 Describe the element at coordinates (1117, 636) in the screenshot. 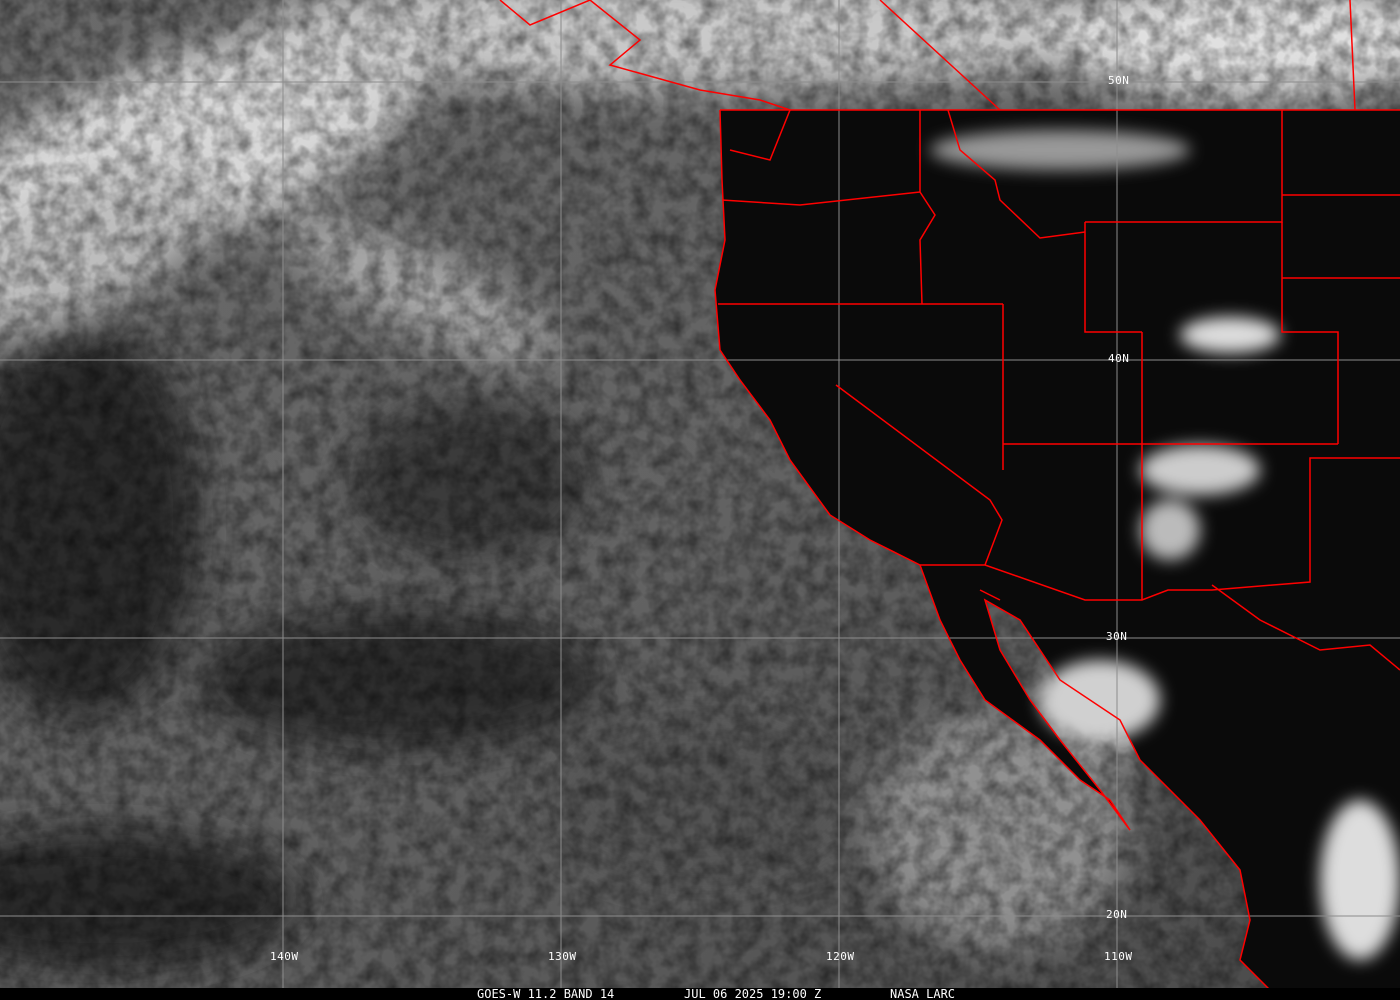

I see `lat-label-30n: 30N` at that location.